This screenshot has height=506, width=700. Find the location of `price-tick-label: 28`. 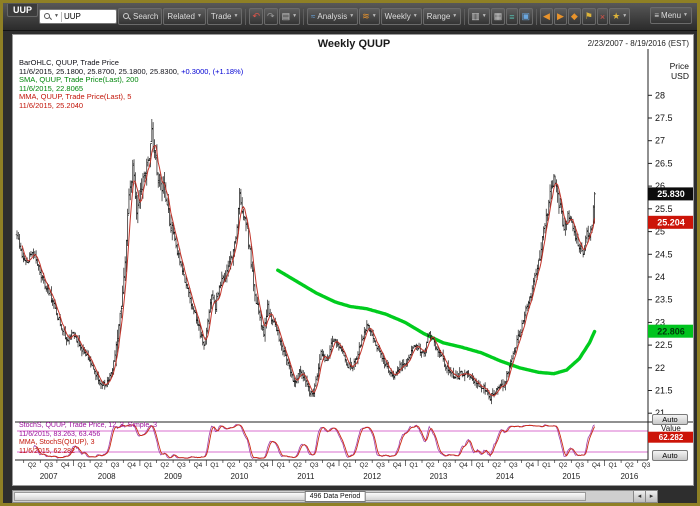

price-tick-label: 28 is located at coordinates (660, 95).